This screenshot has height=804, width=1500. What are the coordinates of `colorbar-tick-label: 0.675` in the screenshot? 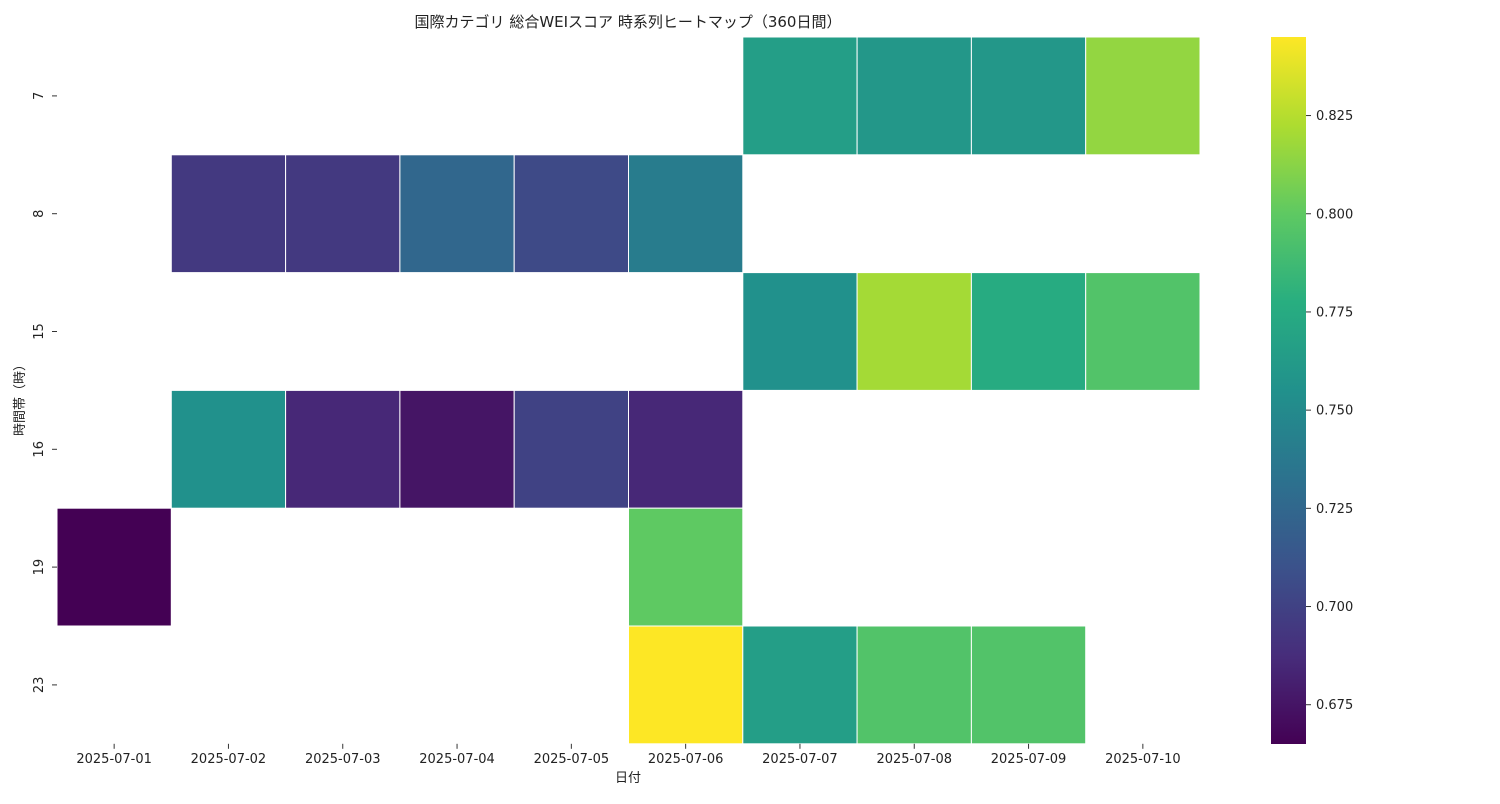 It's located at (1334, 705).